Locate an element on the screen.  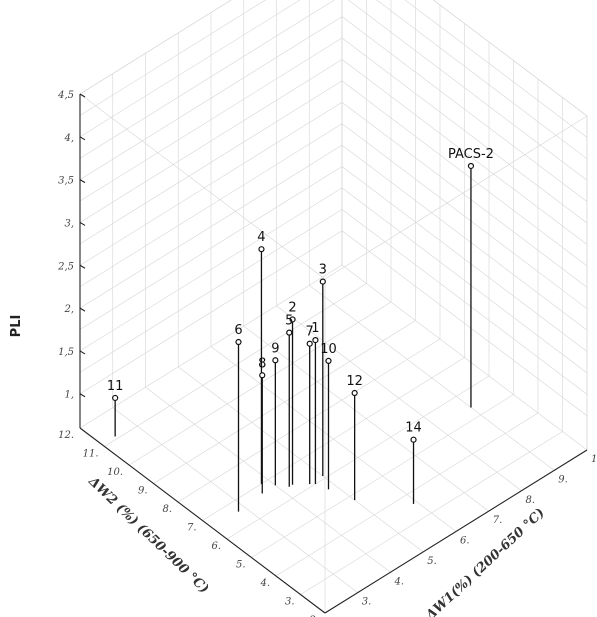
data-point-label: 10 is located at coordinates (328, 349).